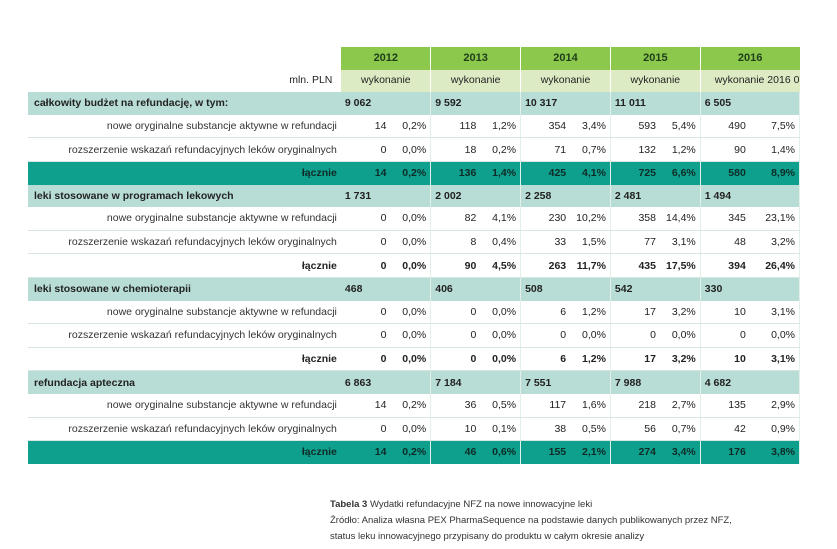  Describe the element at coordinates (365, 103) in the screenshot. I see `value-cell: 9 062` at that location.